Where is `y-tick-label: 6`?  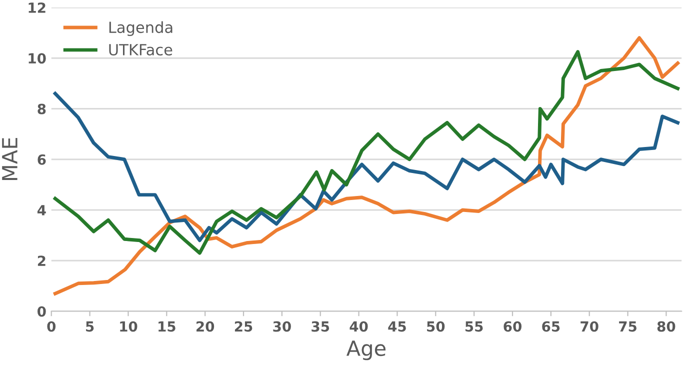 y-tick-label: 6 is located at coordinates (42, 159).